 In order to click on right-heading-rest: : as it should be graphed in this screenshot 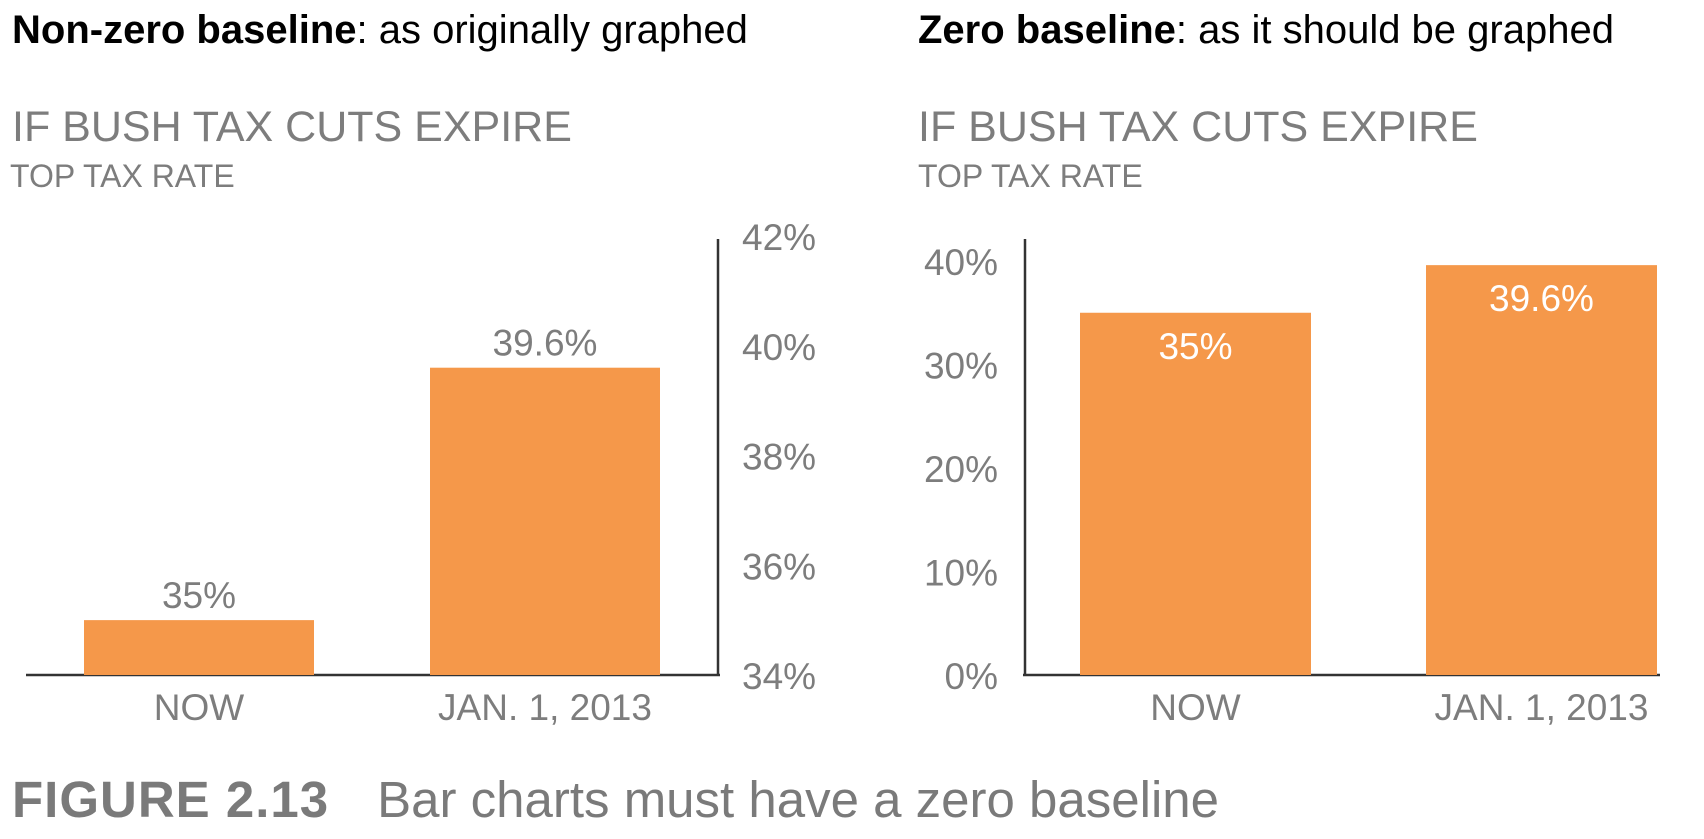, I will do `click(1394, 30)`.